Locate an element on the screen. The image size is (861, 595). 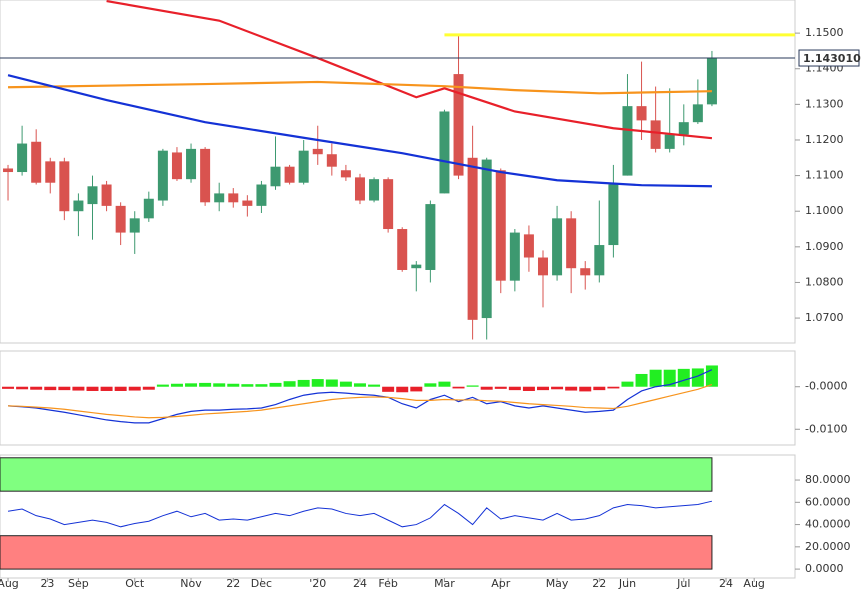
y-tick-label: 1.1500 is located at coordinates (824, 32).